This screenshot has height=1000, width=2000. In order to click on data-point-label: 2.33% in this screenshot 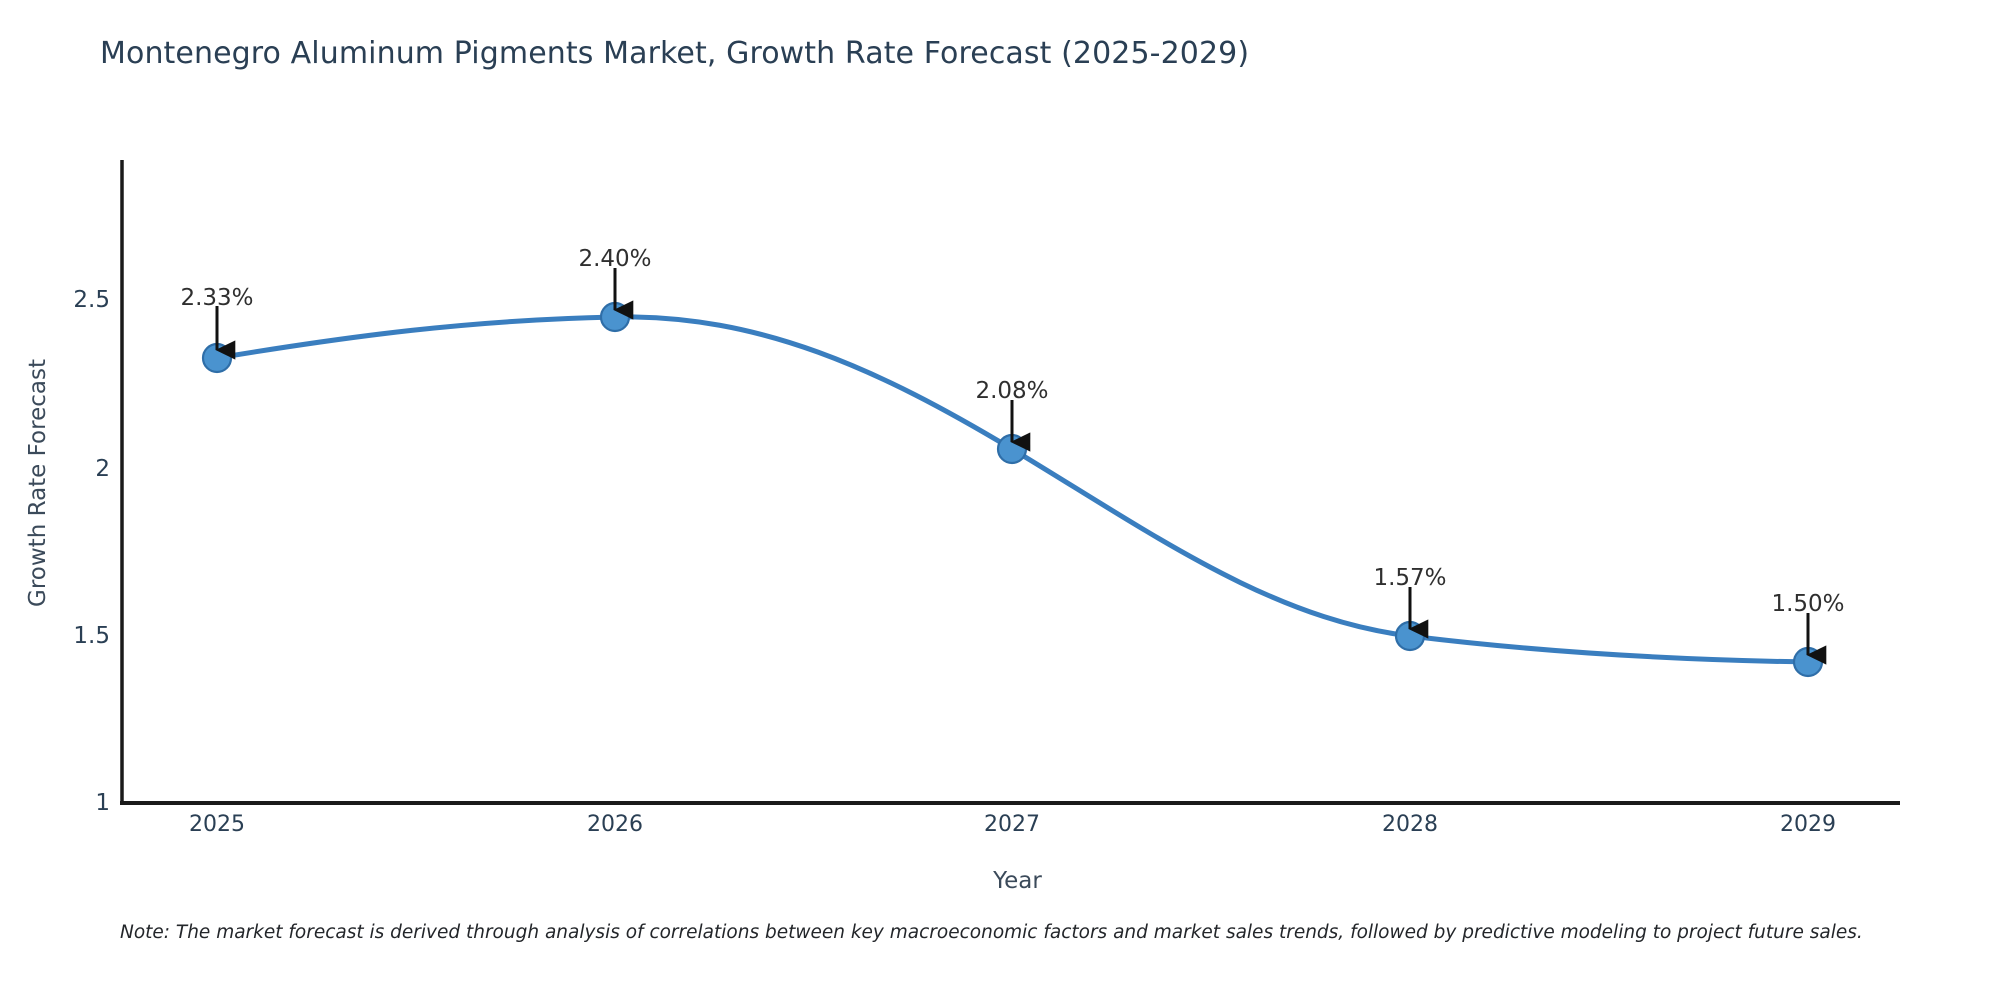, I will do `click(217, 298)`.